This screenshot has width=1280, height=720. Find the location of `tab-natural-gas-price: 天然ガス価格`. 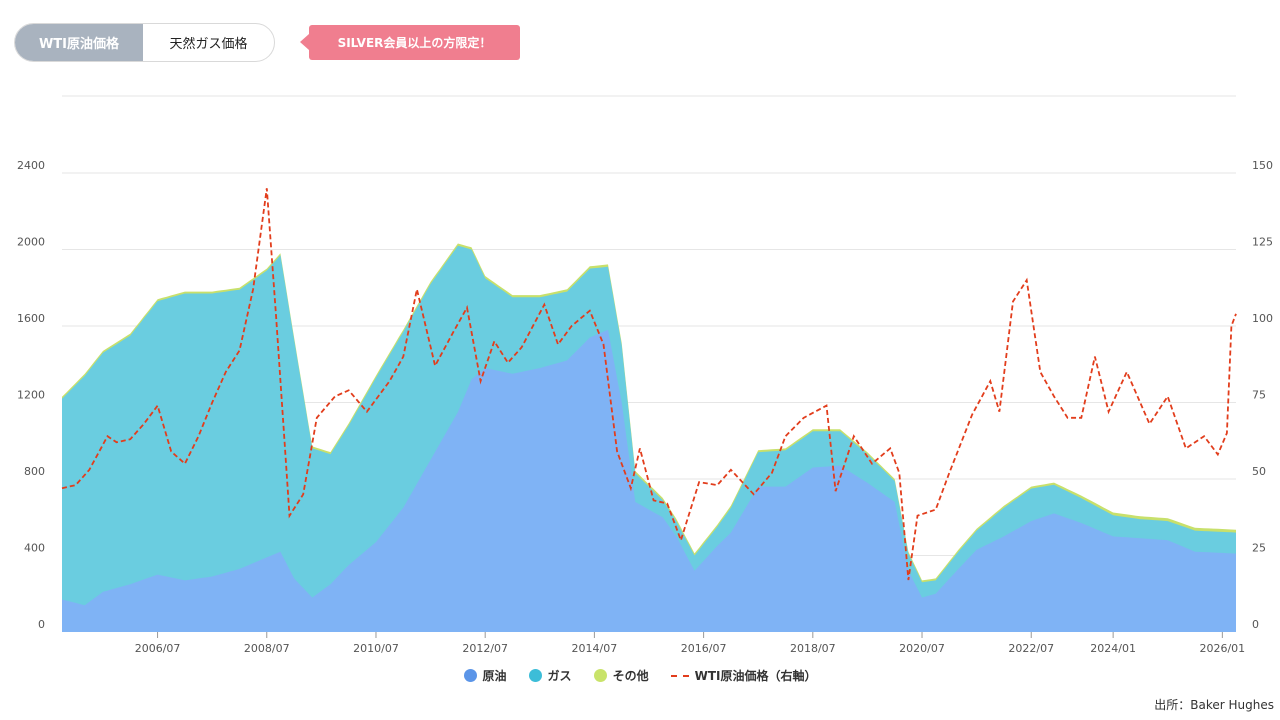

tab-natural-gas-price: 天然ガス価格 is located at coordinates (208, 44).